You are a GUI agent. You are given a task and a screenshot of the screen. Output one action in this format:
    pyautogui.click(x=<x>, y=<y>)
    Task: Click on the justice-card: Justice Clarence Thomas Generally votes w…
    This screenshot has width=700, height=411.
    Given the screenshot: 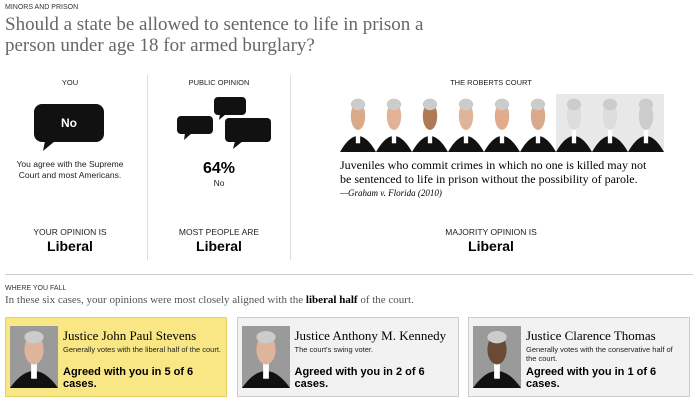 What is the action you would take?
    pyautogui.click(x=579, y=357)
    